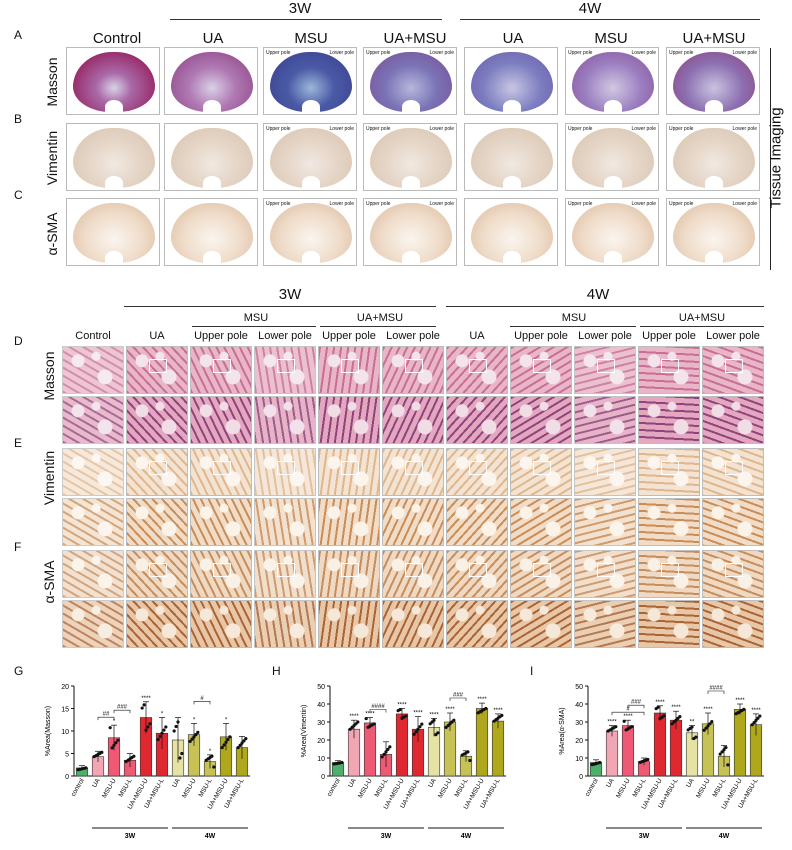 This screenshot has width=792, height=850. What do you see at coordinates (52, 234) in the screenshot?
I see `row-label-asma-top: α-SMA` at bounding box center [52, 234].